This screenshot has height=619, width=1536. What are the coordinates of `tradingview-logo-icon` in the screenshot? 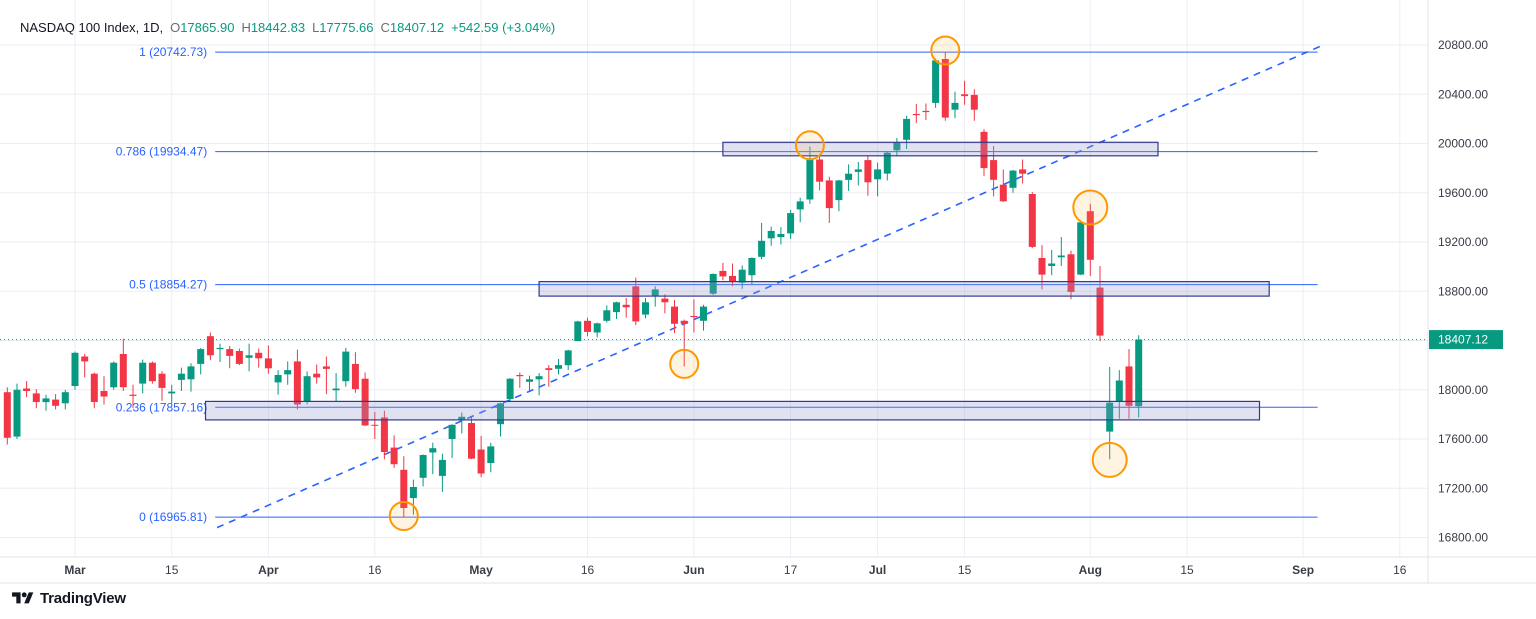 It's located at (23, 598).